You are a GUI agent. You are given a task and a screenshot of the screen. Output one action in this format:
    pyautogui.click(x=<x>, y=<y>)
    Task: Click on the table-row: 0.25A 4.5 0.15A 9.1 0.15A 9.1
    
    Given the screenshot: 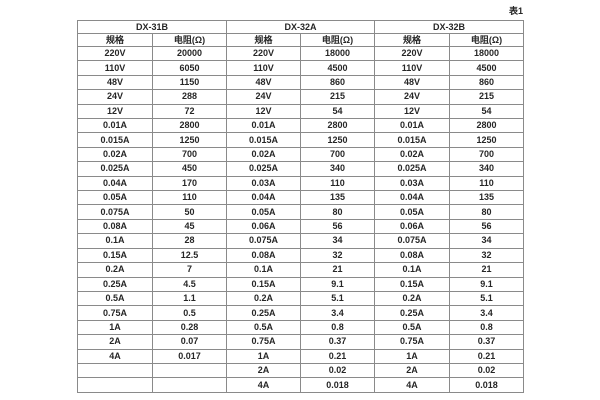 What is the action you would take?
    pyautogui.click(x=301, y=284)
    